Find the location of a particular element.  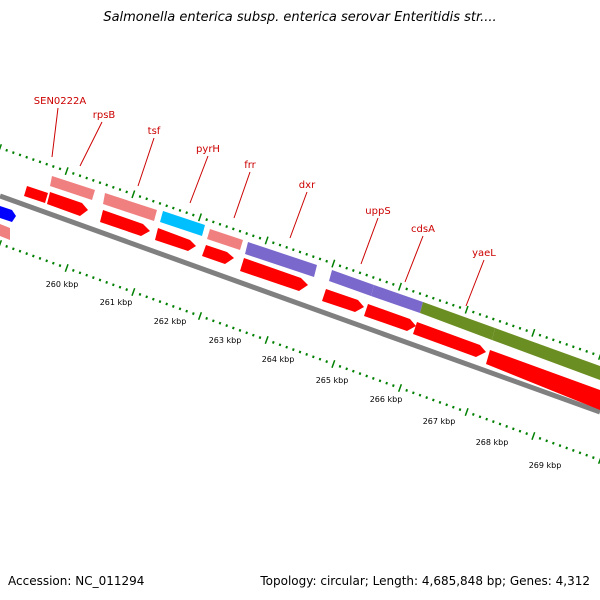

leader-line-rpsB is located at coordinates (91, 144).